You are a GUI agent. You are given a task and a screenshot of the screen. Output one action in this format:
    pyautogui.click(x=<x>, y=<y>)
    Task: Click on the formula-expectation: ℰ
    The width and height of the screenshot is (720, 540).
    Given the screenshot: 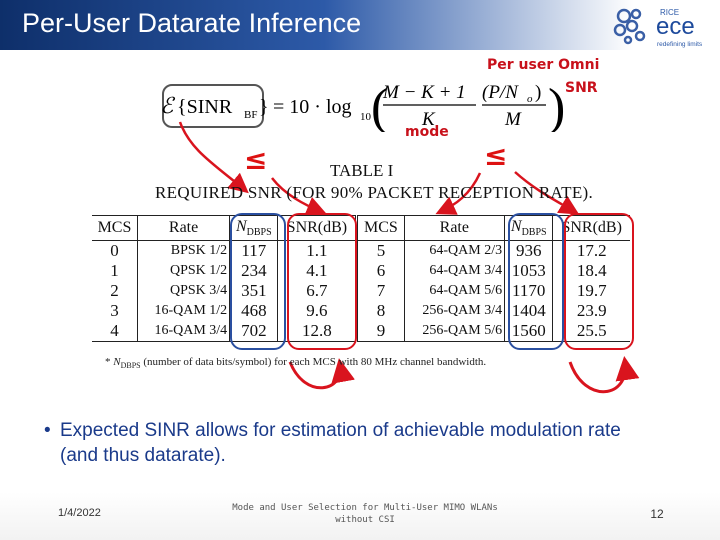 What is the action you would take?
    pyautogui.click(x=168, y=105)
    